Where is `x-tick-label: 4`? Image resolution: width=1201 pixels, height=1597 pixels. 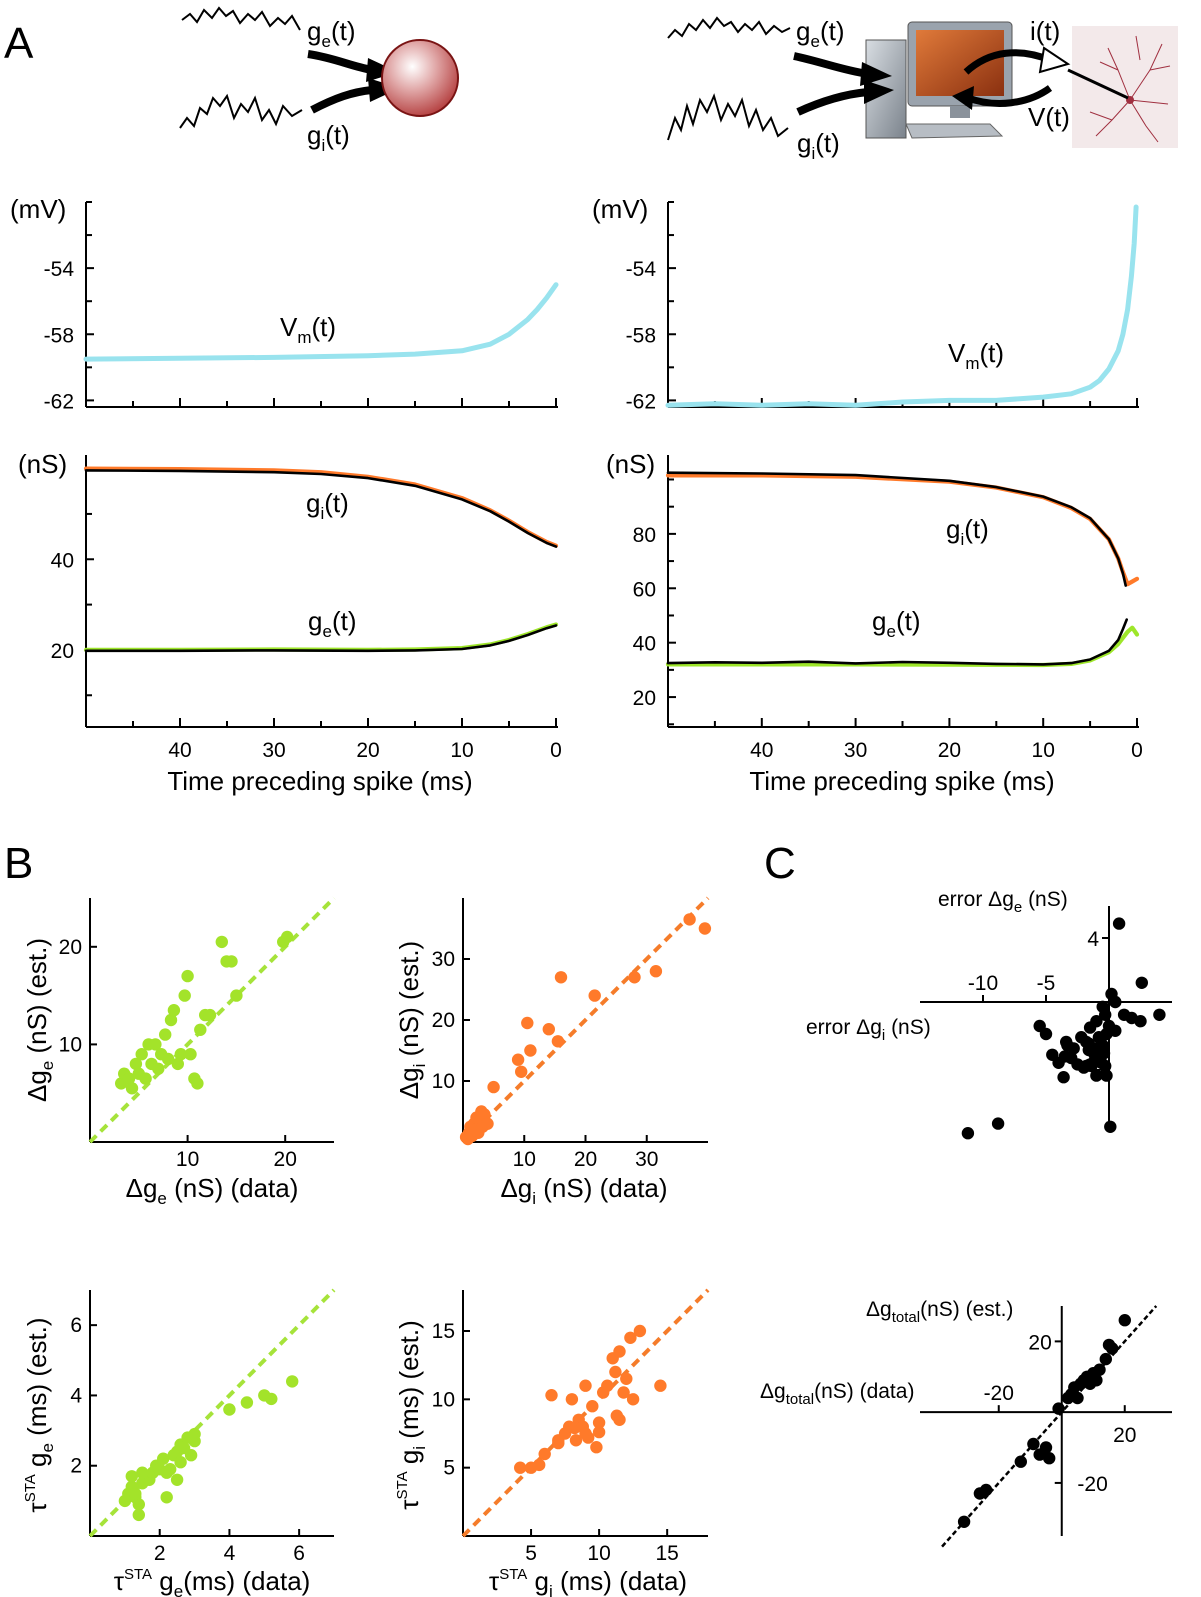
x-tick-label: 4 is located at coordinates (230, 1553).